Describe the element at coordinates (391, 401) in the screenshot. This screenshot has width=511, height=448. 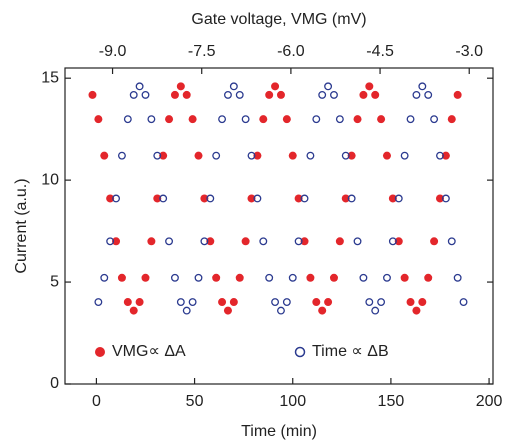
I see `x-tick-label: 150` at that location.